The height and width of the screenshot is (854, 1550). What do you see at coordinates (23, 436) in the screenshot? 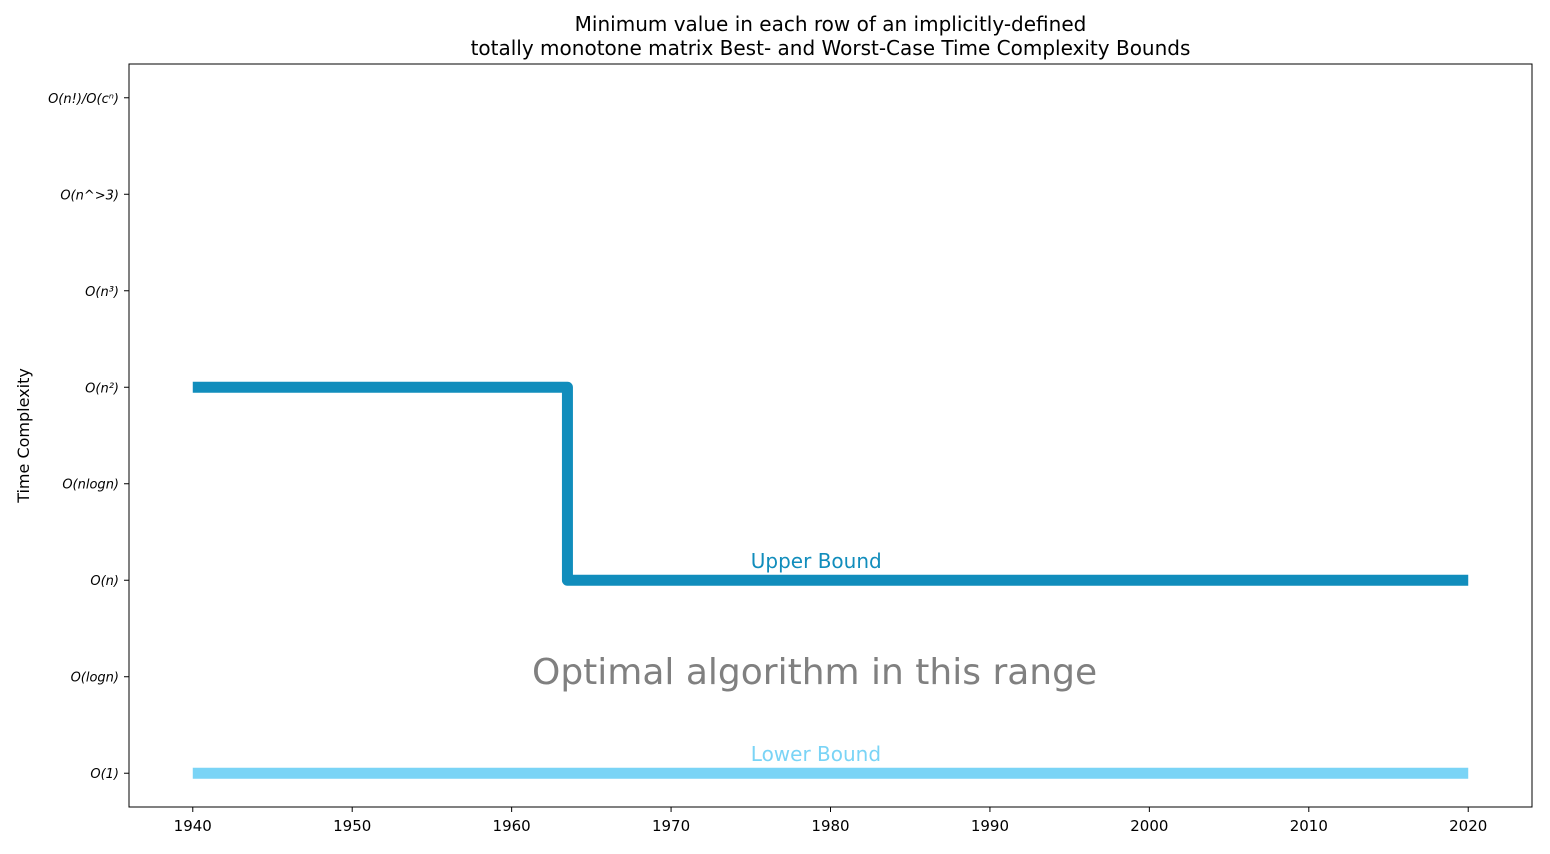
I see `y-axis-label: Time Complexity` at bounding box center [23, 436].